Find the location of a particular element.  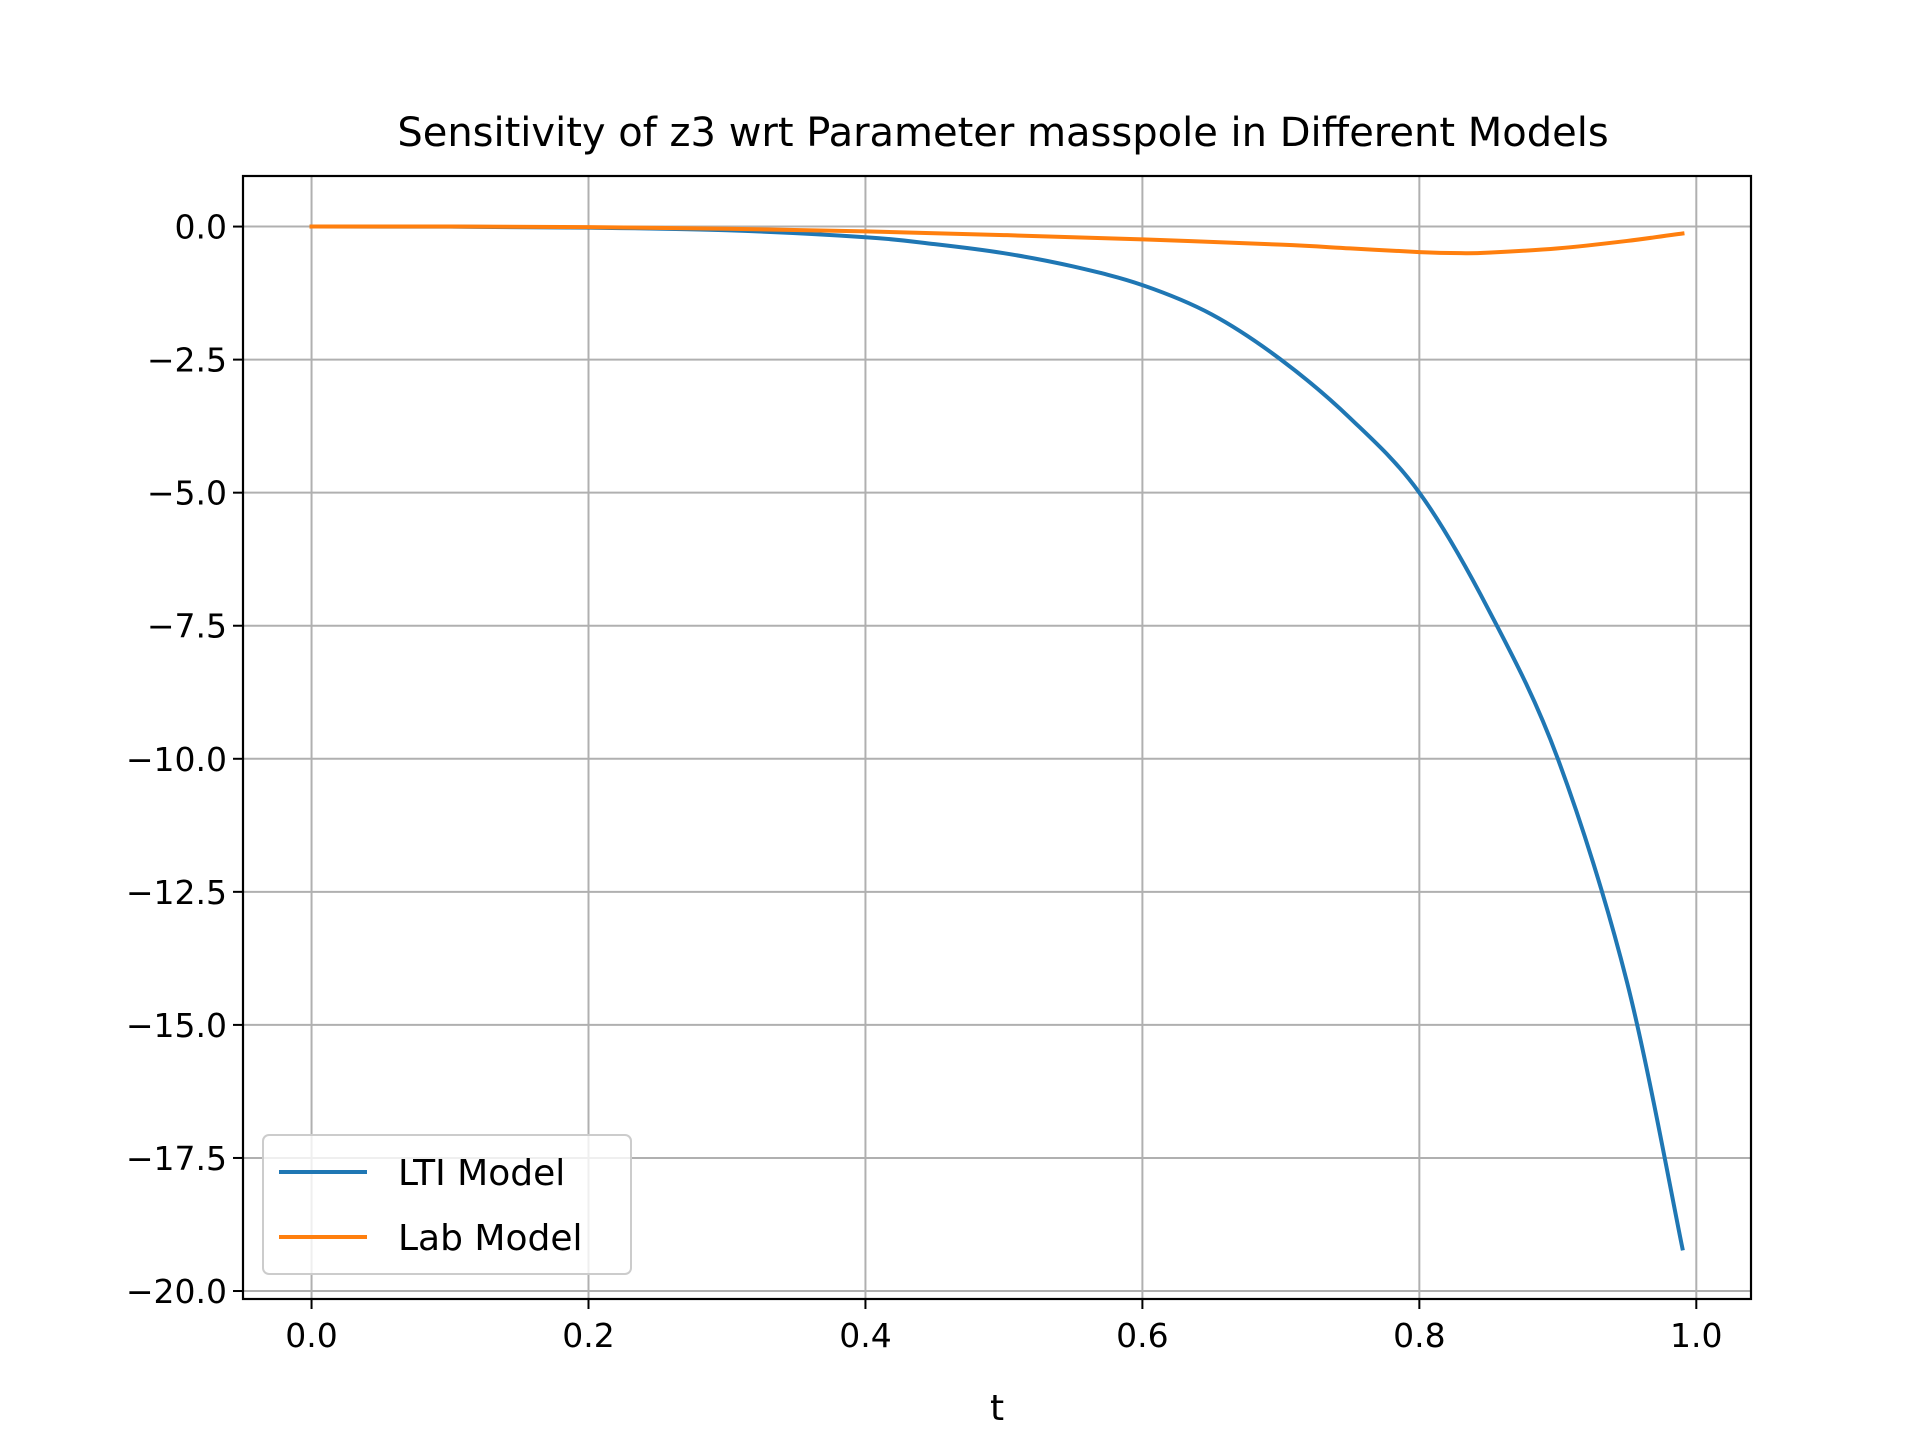

x-axis-label: t is located at coordinates (997, 1408).